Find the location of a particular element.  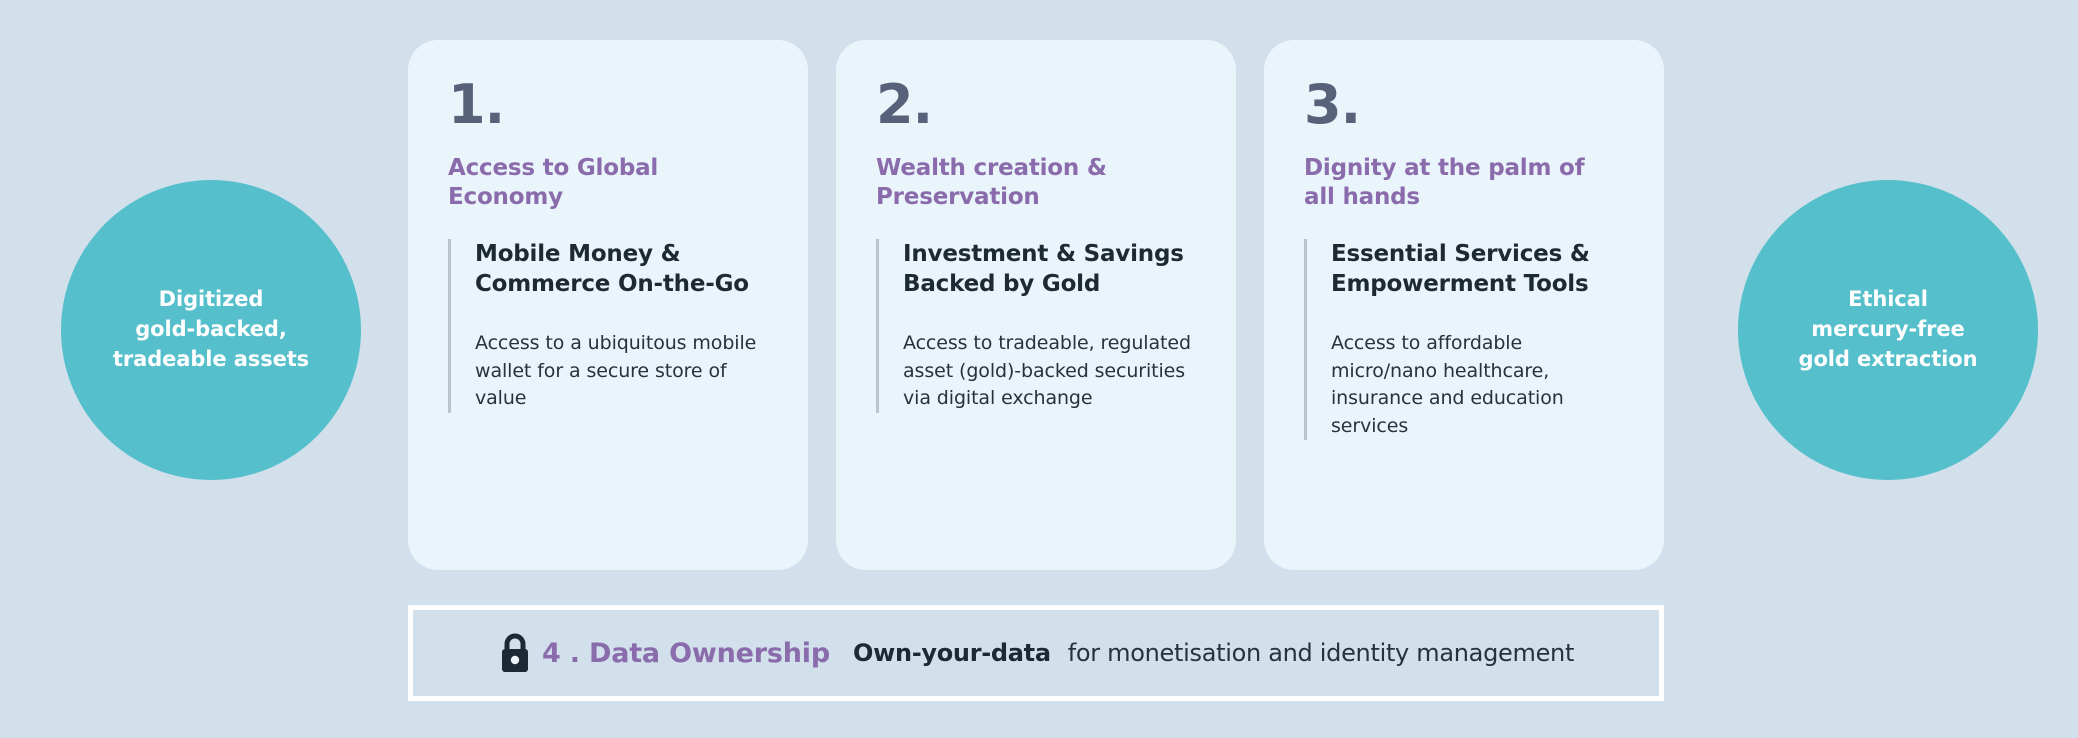

card-detail-title: Essential Services & Empowerment Tools is located at coordinates (1460, 269).